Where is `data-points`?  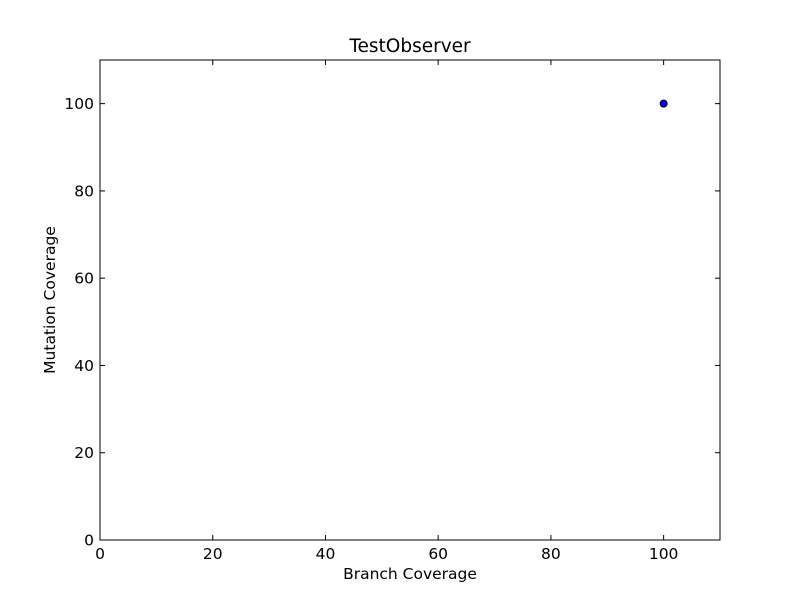
data-points is located at coordinates (663, 103).